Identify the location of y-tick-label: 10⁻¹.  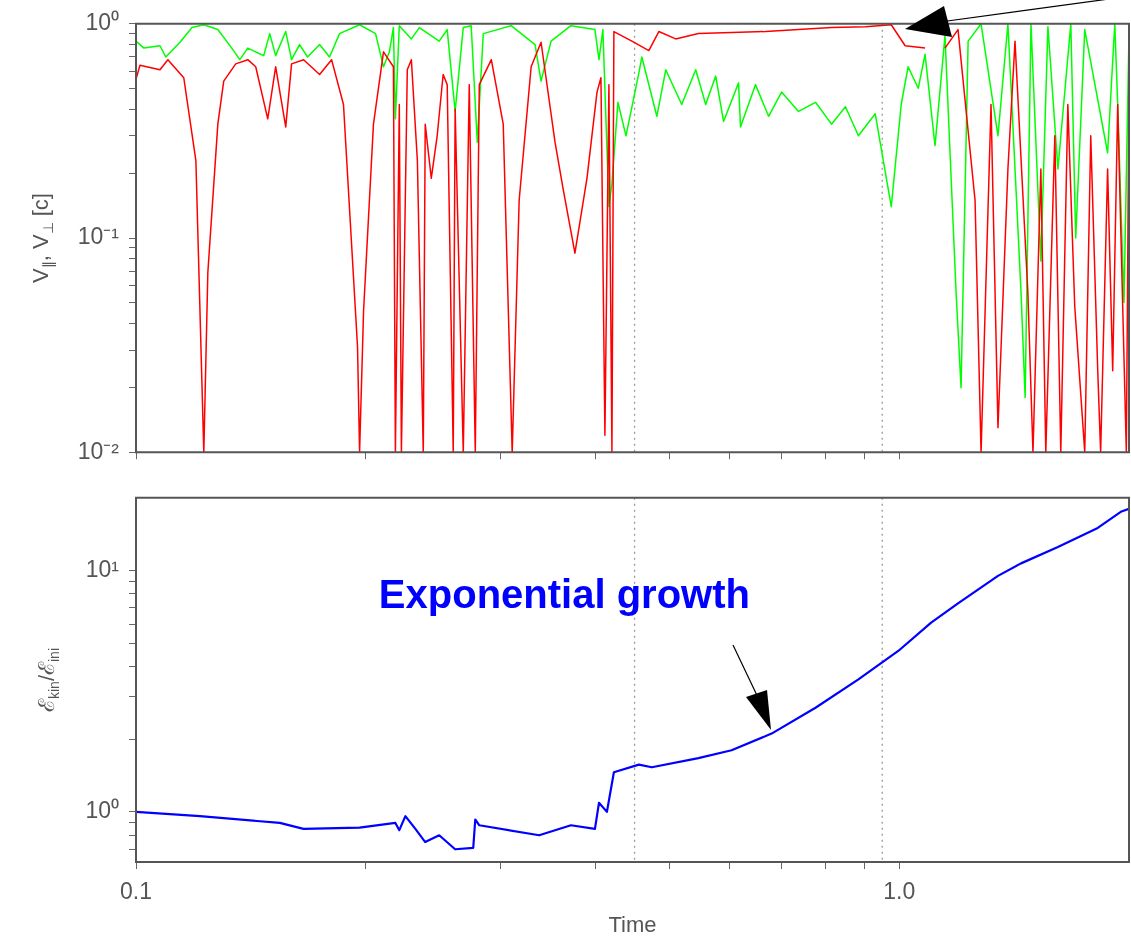
(98, 236).